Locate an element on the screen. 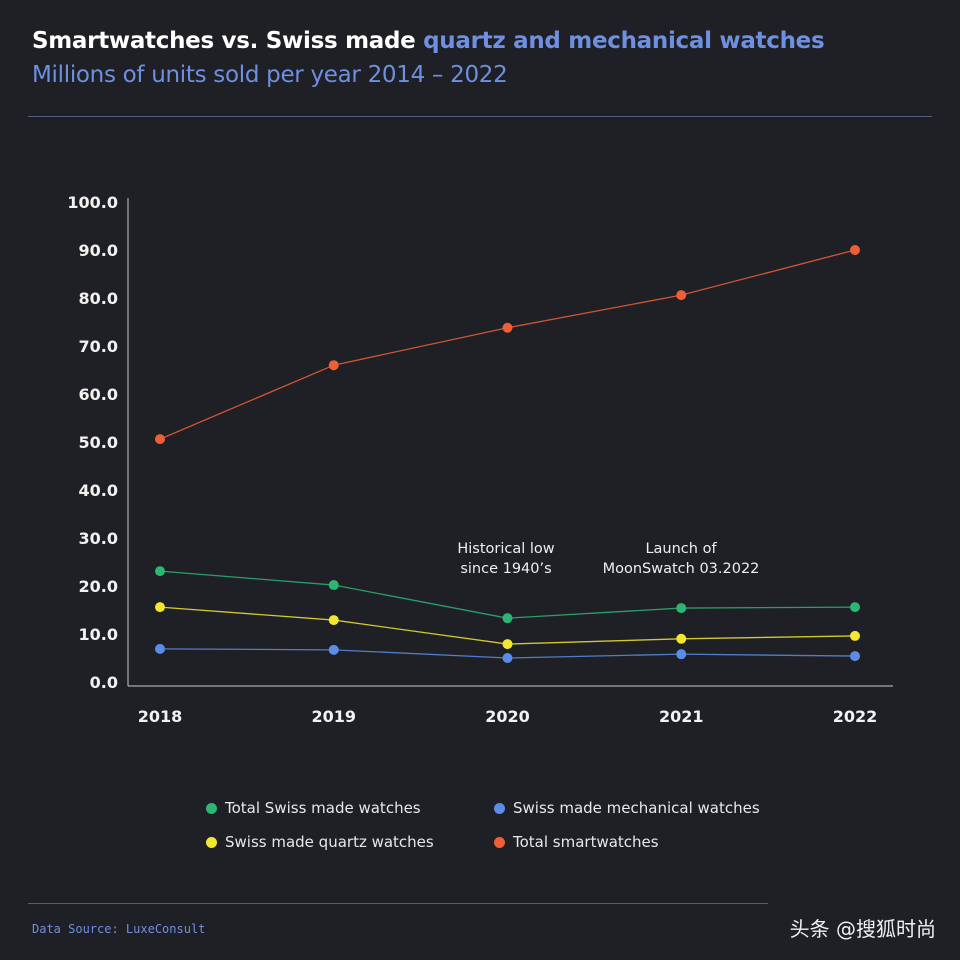  y-tick-label: 80.0 is located at coordinates (98, 298).